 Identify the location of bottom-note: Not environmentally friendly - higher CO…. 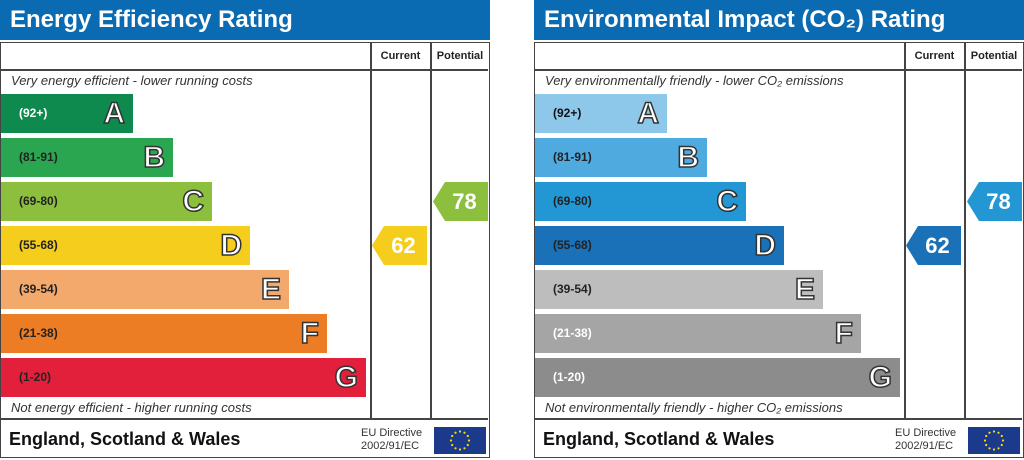
(694, 407).